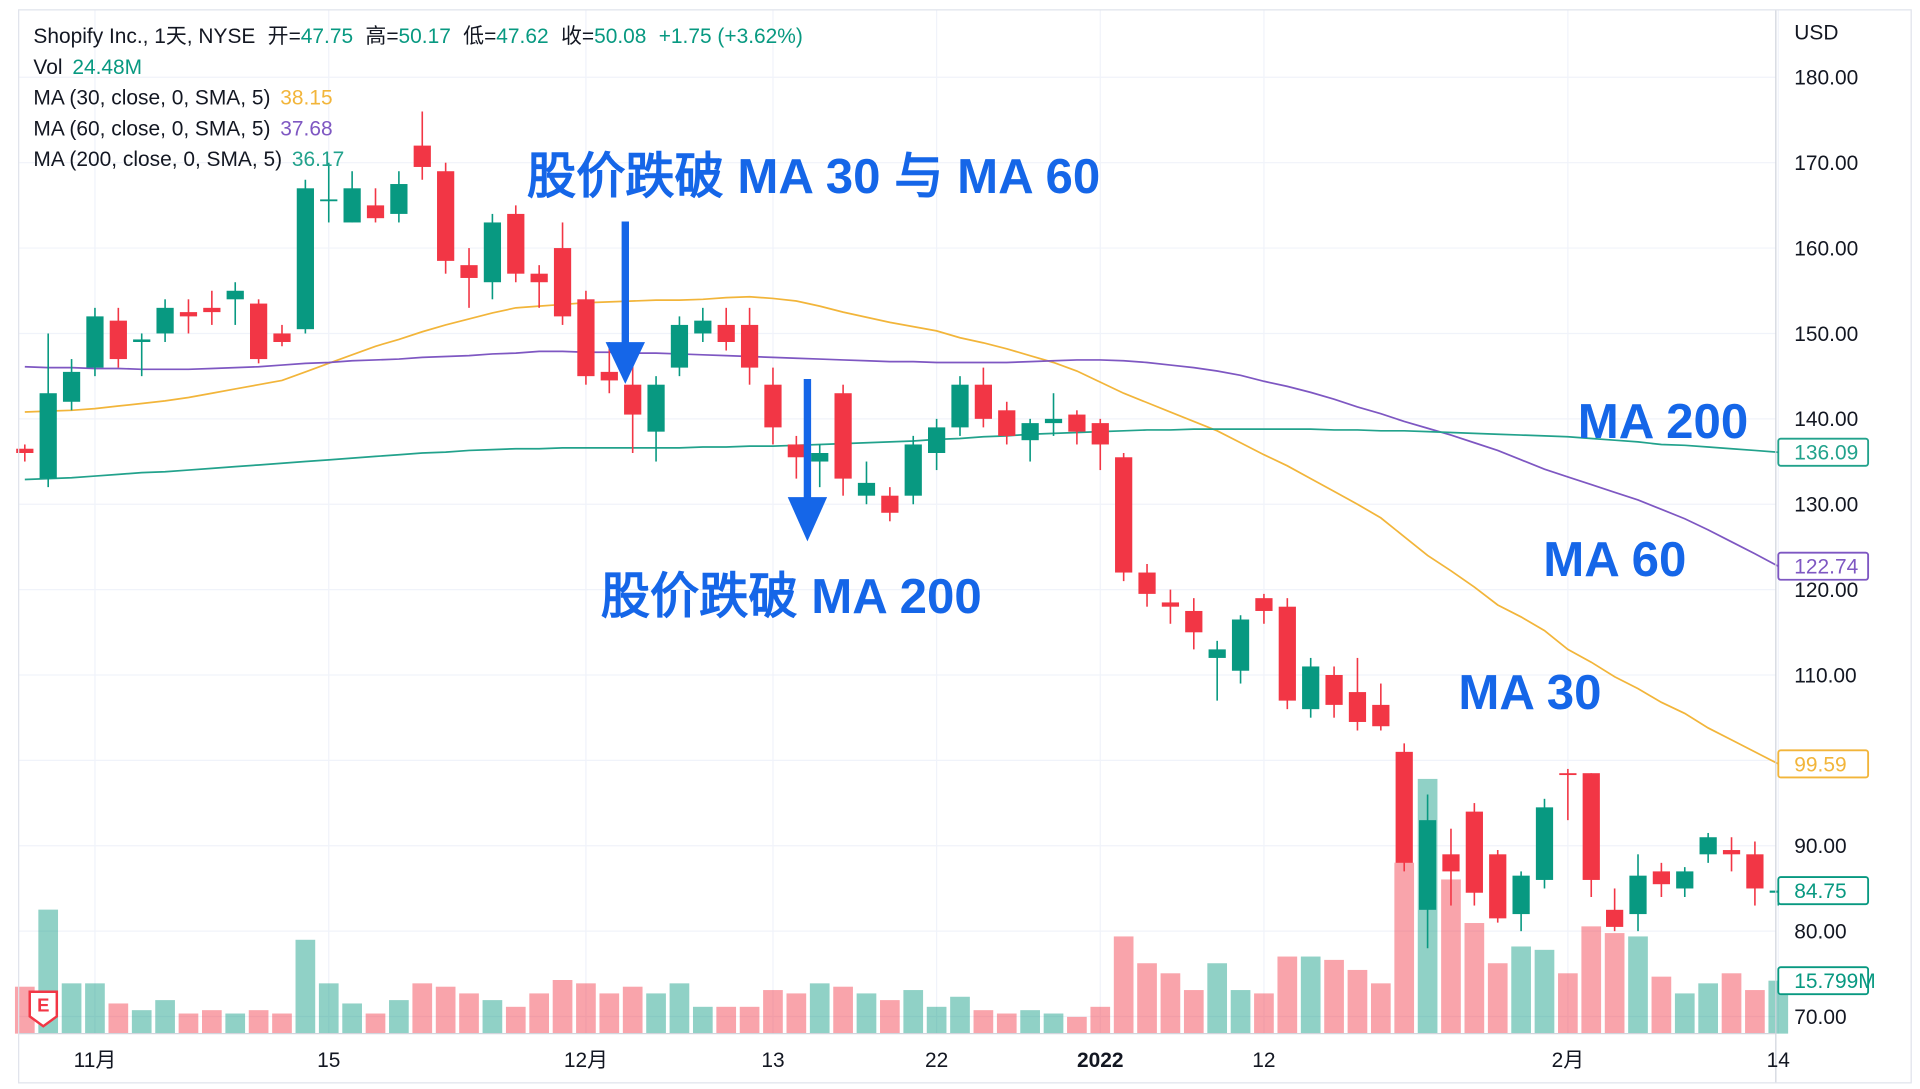 The image size is (1920, 1089). I want to click on legend-line: Vol 24.48M, so click(87, 67).